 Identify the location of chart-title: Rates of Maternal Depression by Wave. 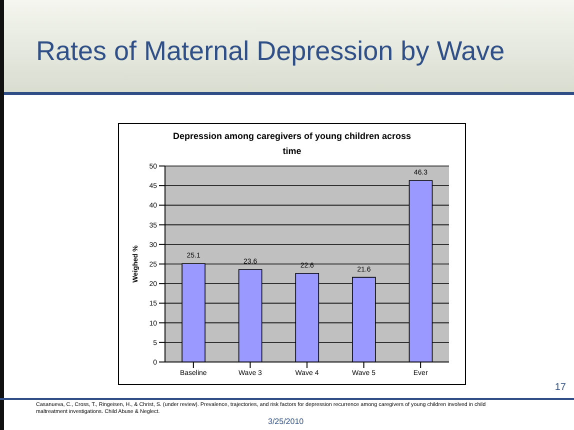
(270, 51).